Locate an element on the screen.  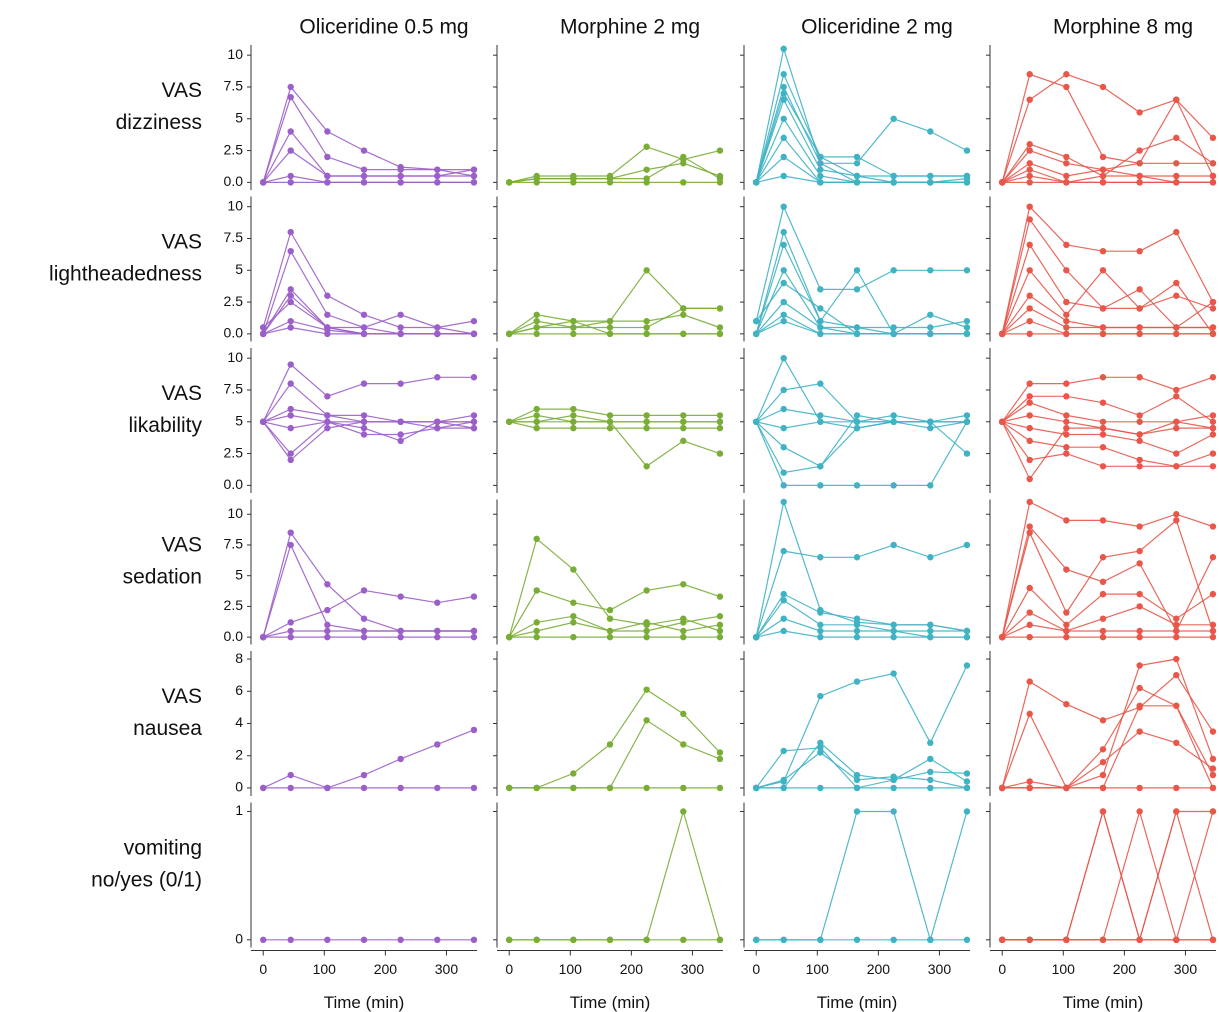
y-tick-label: 10 is located at coordinates (235, 54).